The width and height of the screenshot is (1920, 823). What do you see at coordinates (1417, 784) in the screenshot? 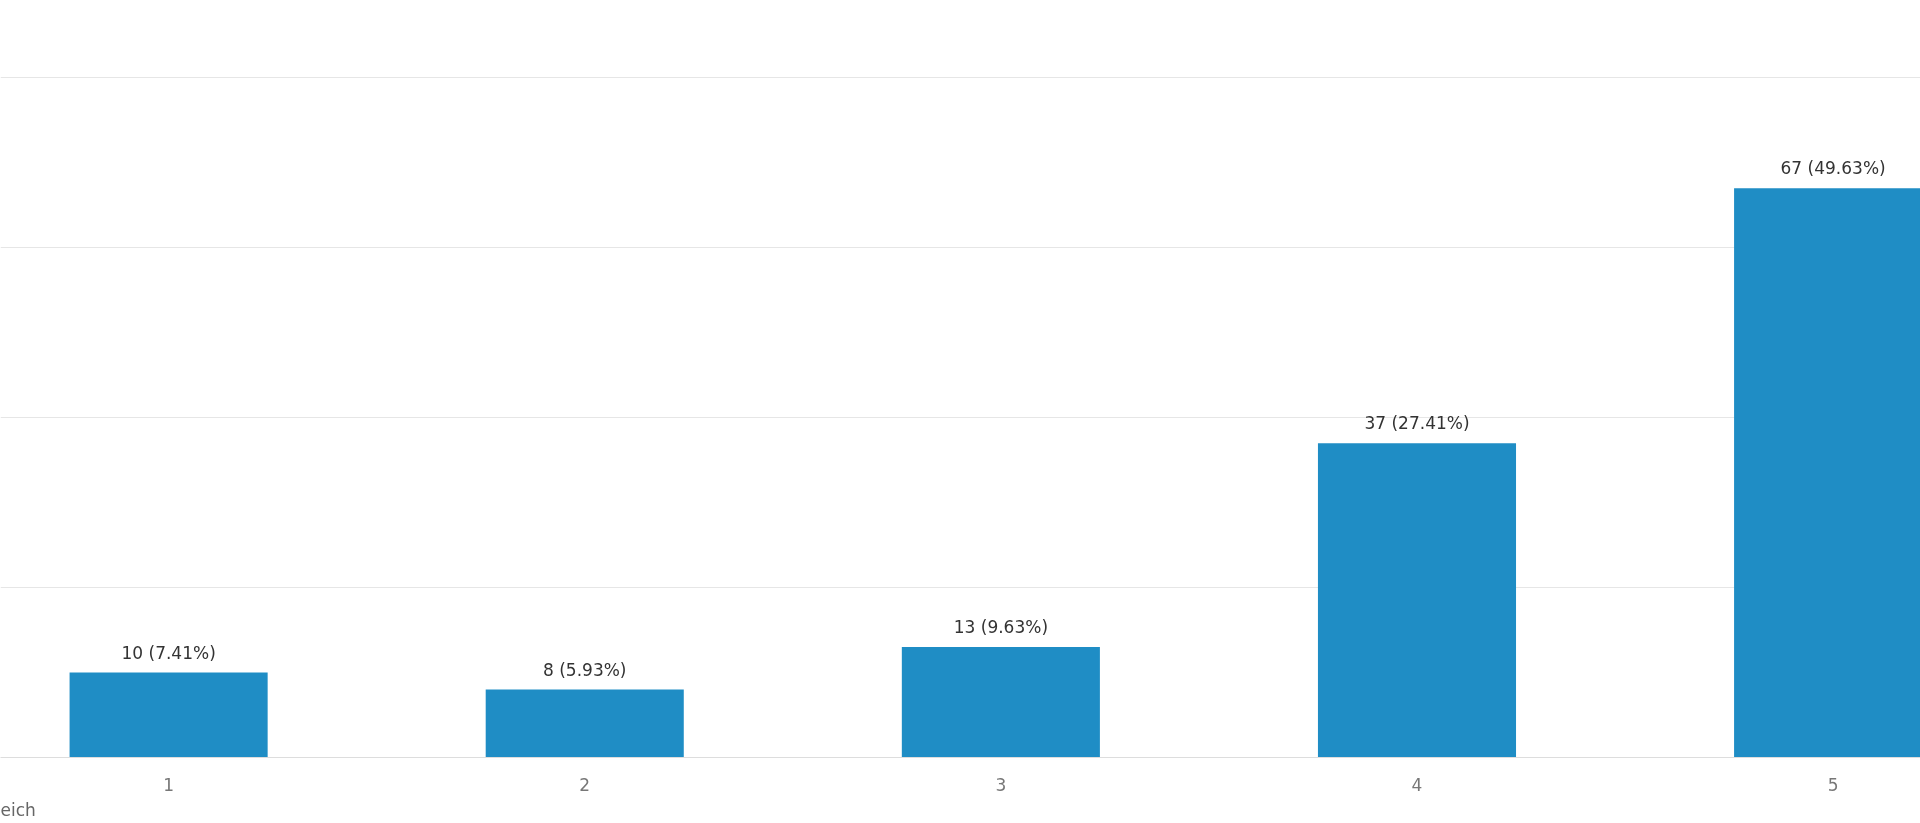
I see `x-tick-label: 4` at bounding box center [1417, 784].